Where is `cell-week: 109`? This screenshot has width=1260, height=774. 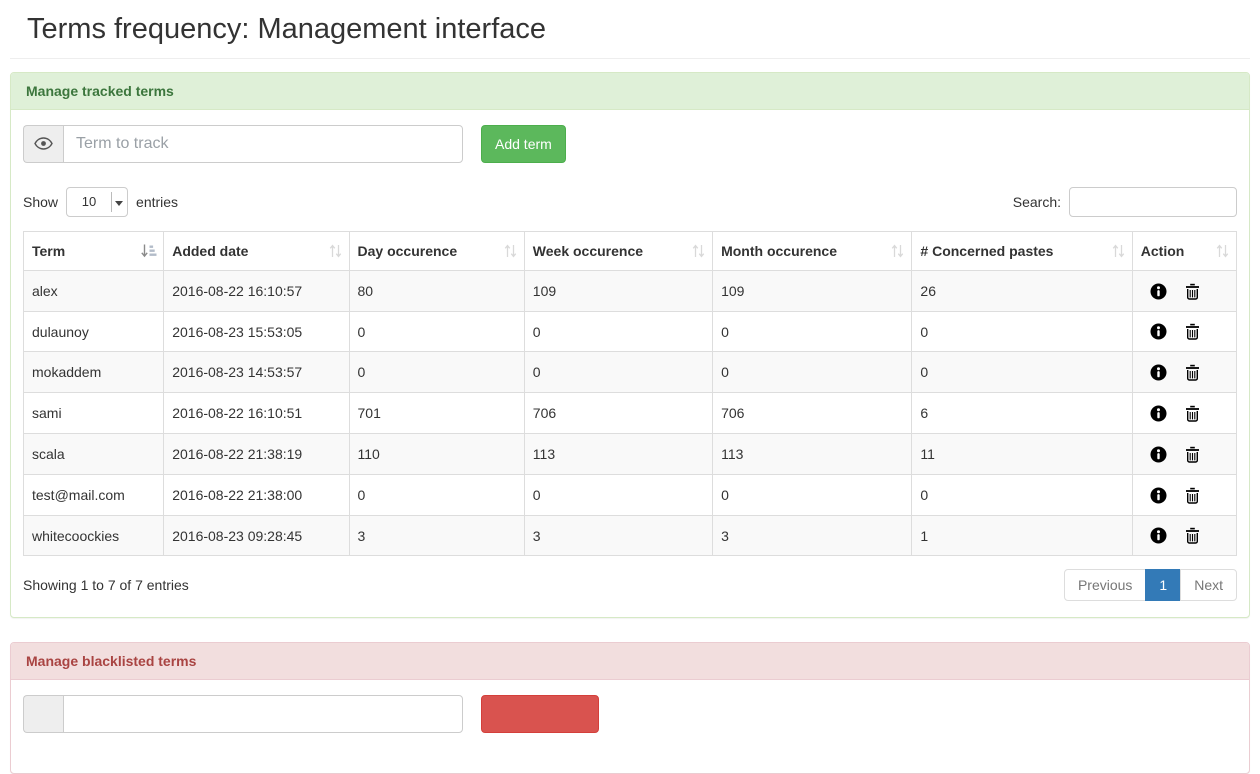 cell-week: 109 is located at coordinates (618, 290).